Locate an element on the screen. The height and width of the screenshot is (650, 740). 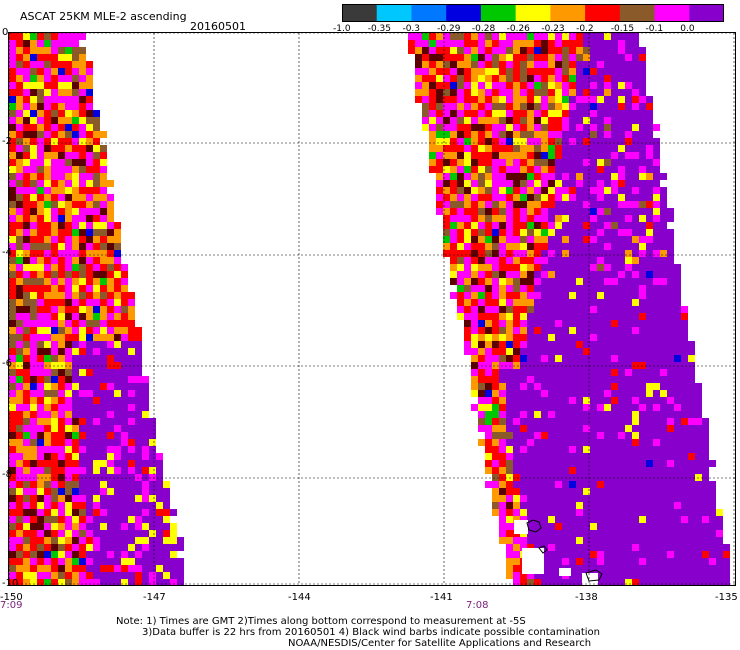
colorbar-tick-label: -0.29 is located at coordinates (449, 29).